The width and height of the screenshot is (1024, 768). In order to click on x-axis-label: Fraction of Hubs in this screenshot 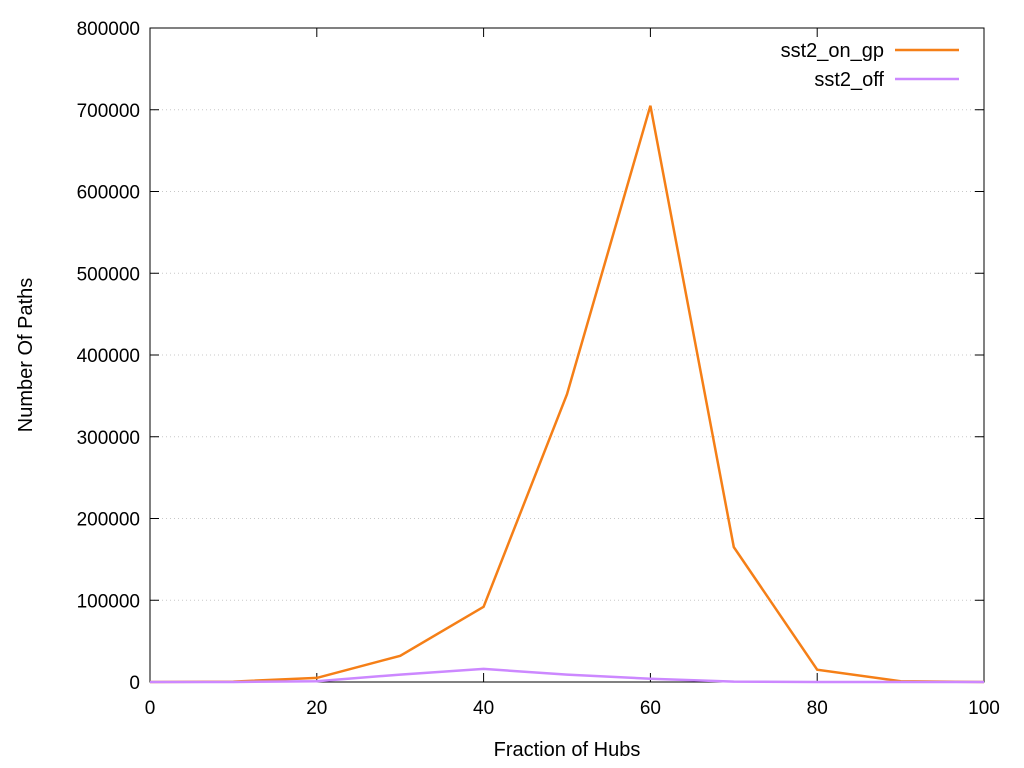, I will do `click(567, 750)`.